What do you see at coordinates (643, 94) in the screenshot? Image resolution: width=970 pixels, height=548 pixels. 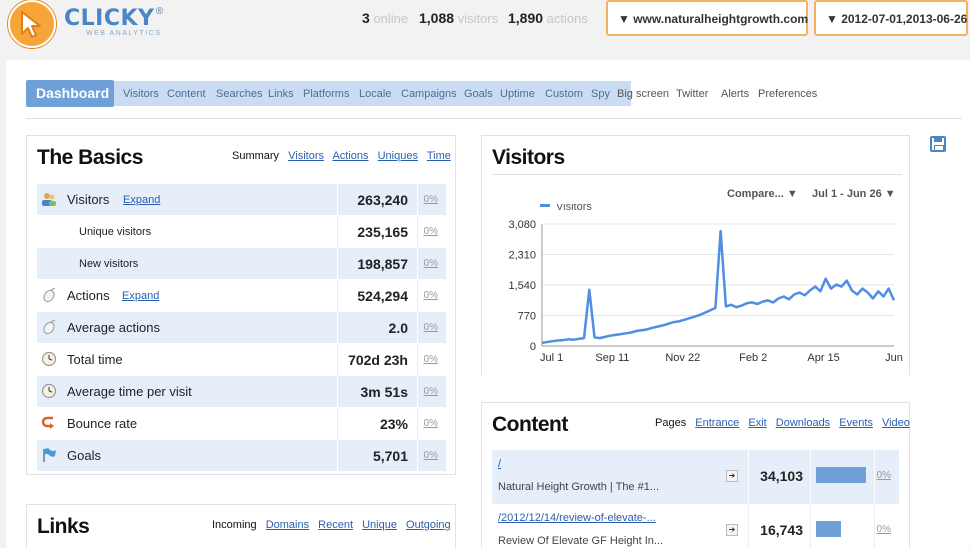 I see `tab-big-screen: Big screen` at bounding box center [643, 94].